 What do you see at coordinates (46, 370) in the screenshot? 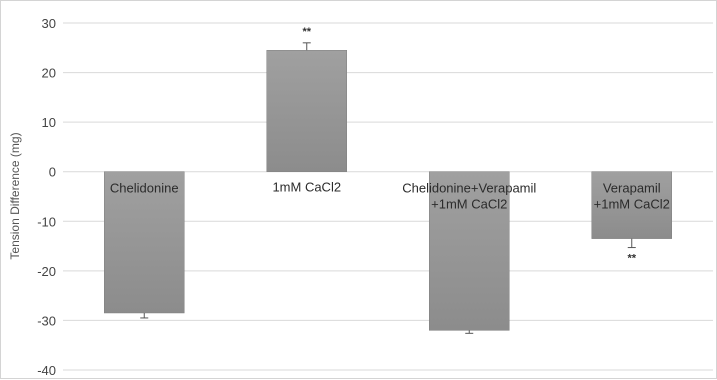
I see `y-tick-label: -40` at bounding box center [46, 370].